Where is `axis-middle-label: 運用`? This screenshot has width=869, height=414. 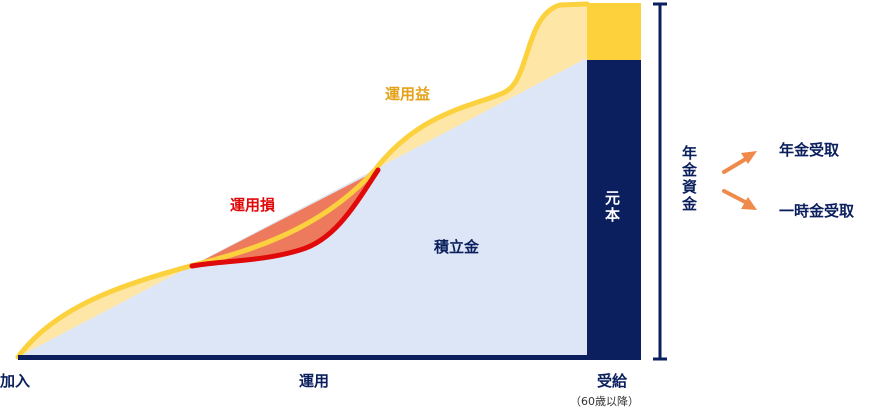 axis-middle-label: 運用 is located at coordinates (314, 381).